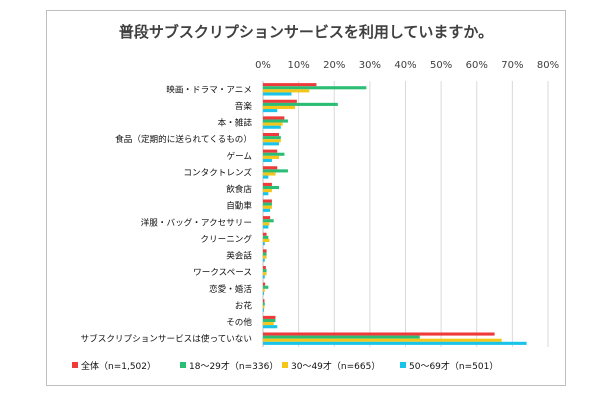 This screenshot has width=600, height=400. What do you see at coordinates (512, 65) in the screenshot?
I see `x-tick-label: 70%` at bounding box center [512, 65].